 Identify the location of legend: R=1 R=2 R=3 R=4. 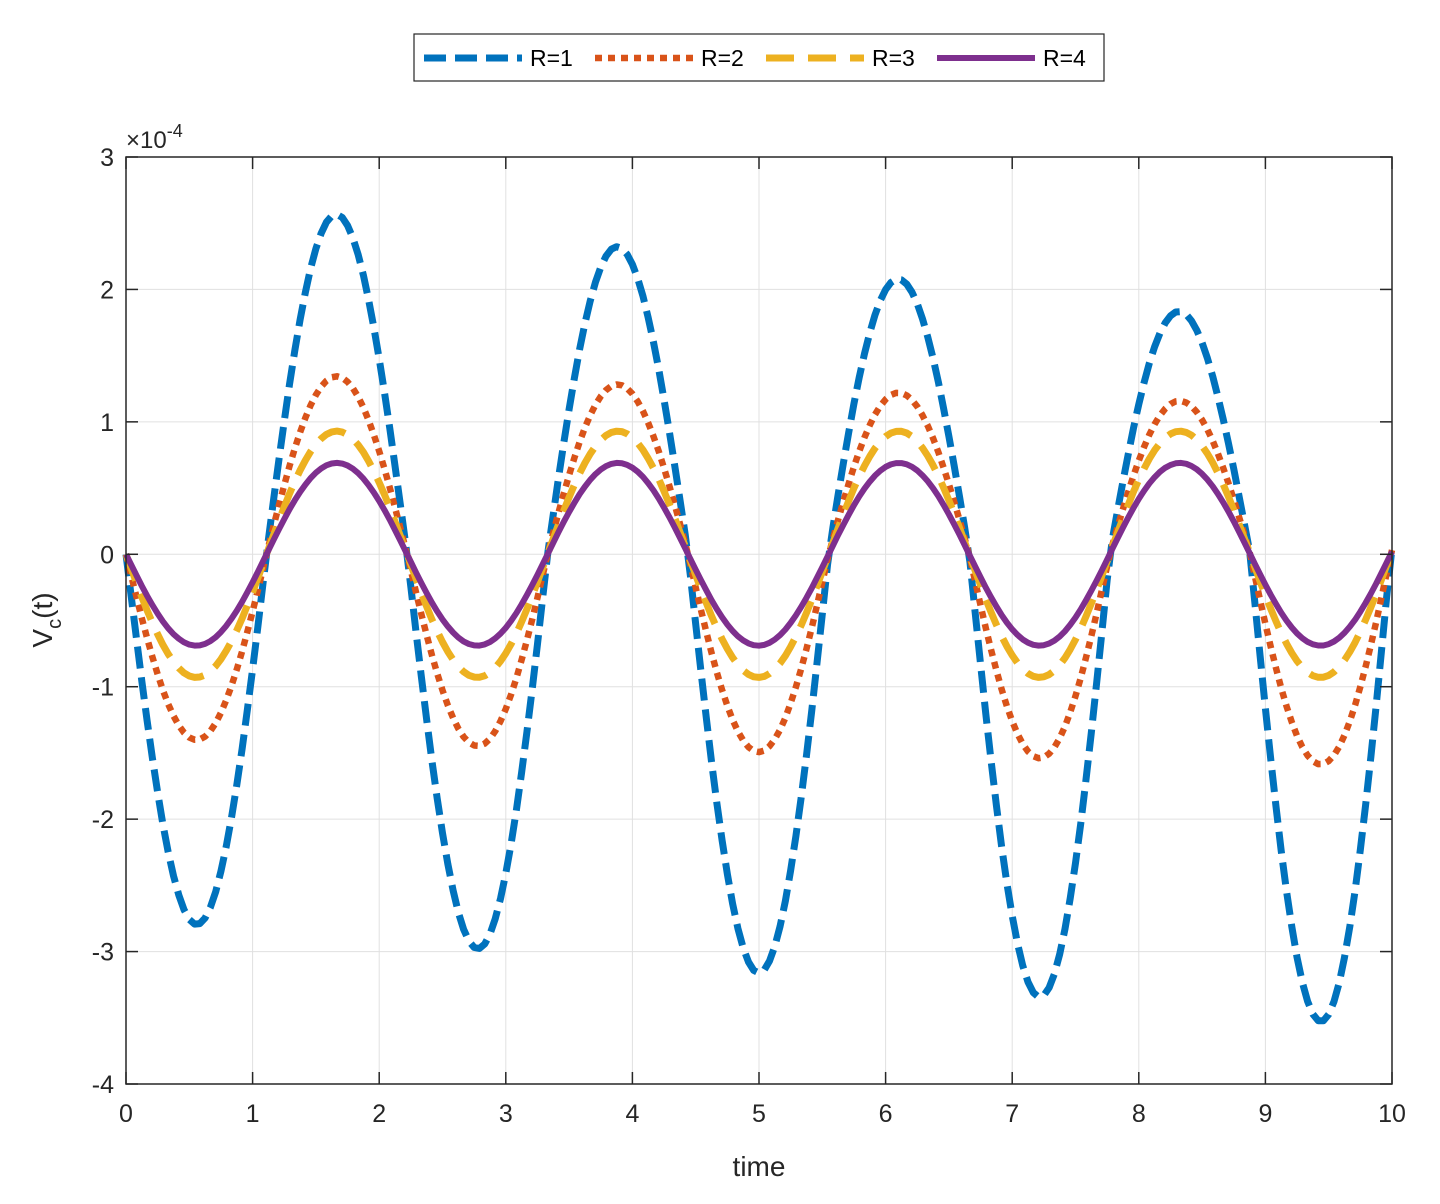
(759, 57).